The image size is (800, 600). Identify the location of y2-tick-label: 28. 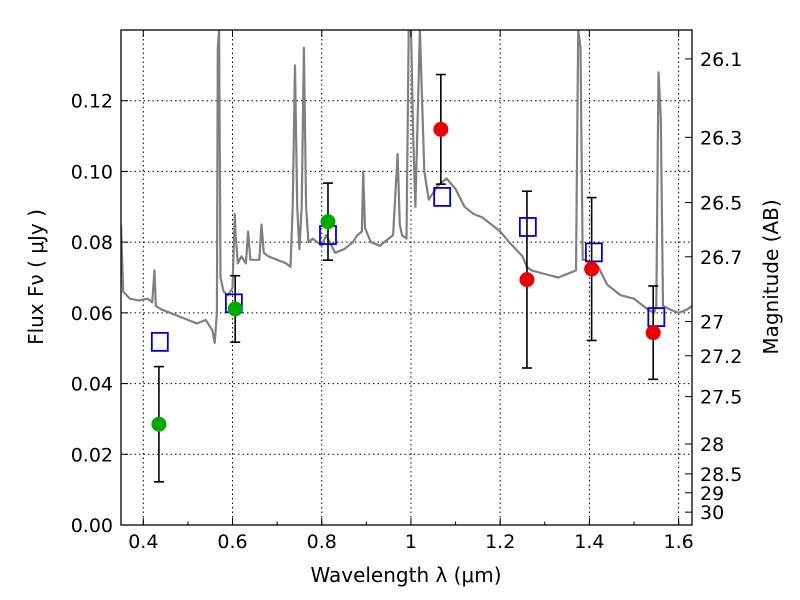
(712, 445).